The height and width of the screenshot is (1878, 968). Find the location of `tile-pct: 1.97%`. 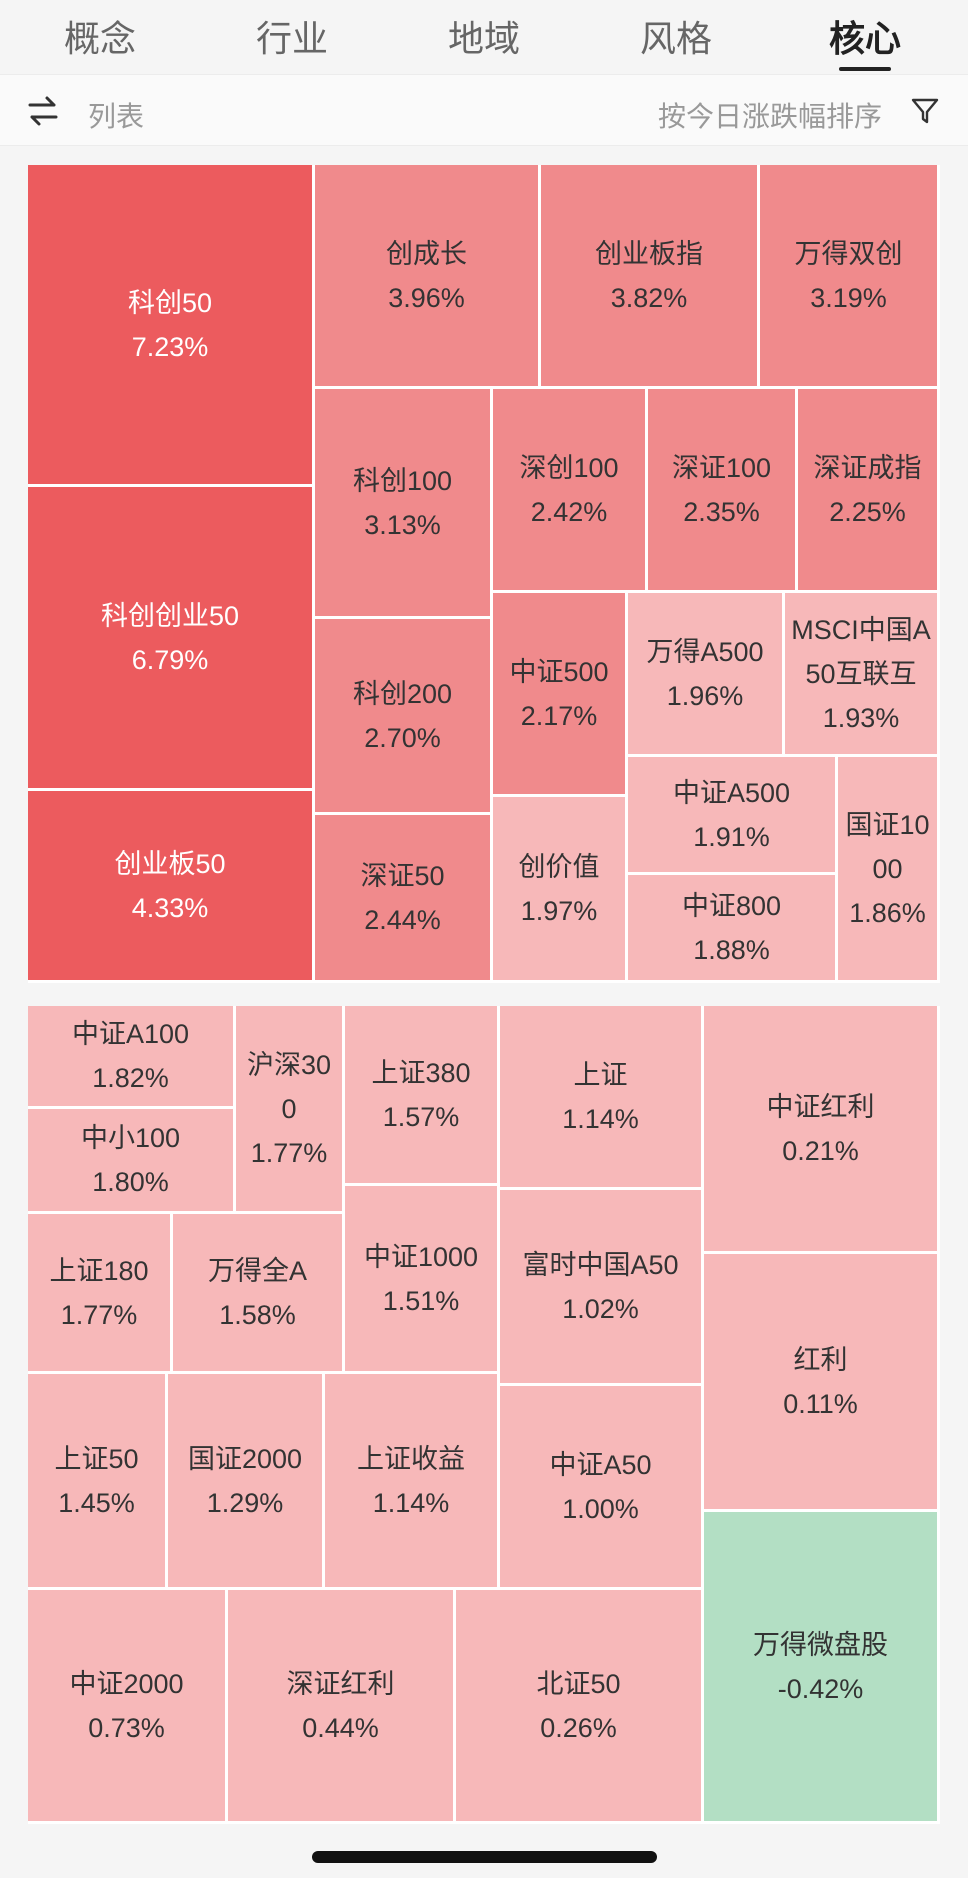

tile-pct: 1.97% is located at coordinates (559, 910).